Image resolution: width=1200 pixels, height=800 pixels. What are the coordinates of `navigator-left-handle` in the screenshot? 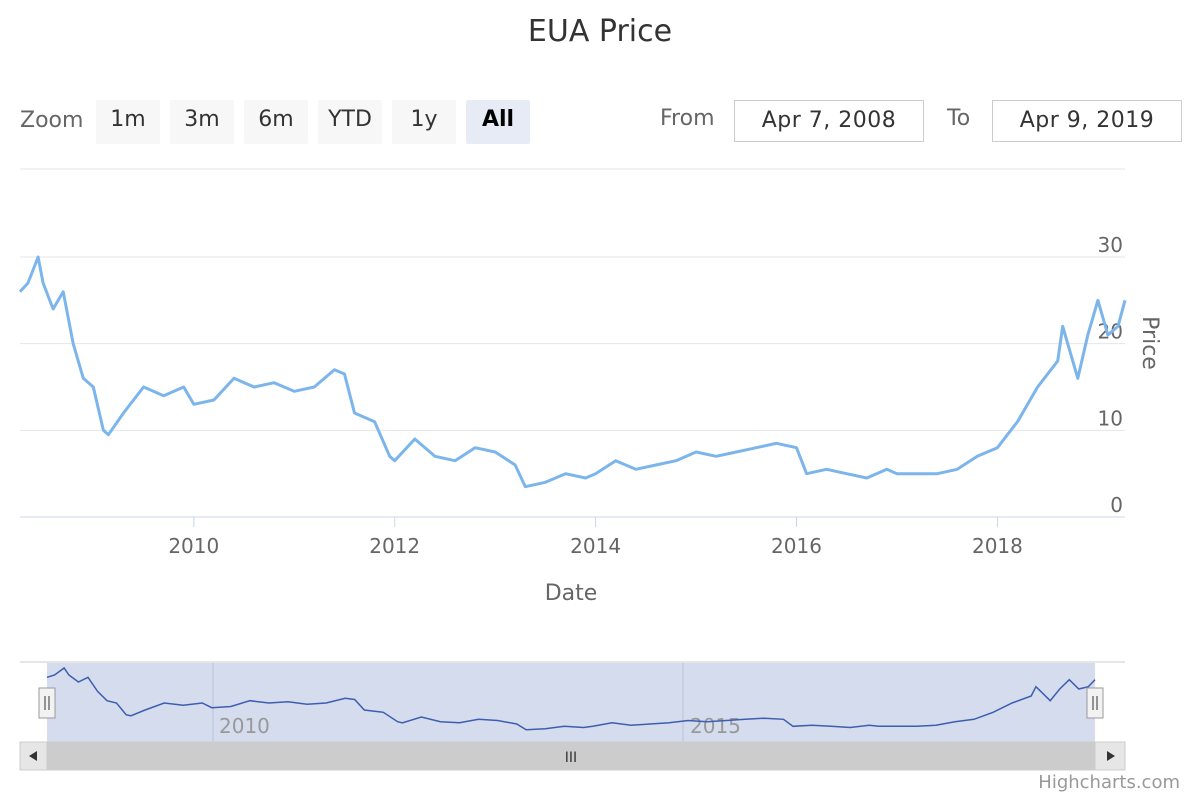 It's located at (47, 703).